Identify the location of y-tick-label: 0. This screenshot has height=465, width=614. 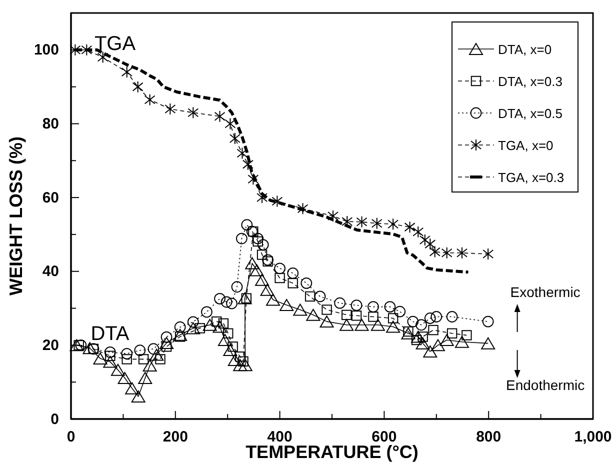
(54, 419).